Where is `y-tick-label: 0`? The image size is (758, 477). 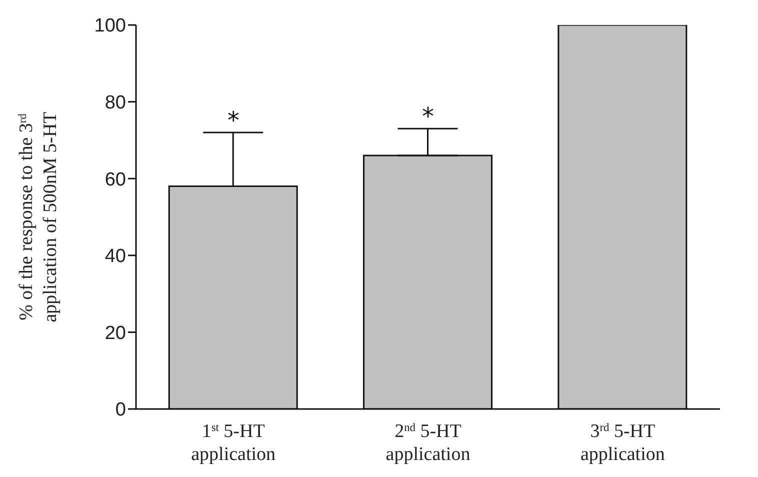 y-tick-label: 0 is located at coordinates (120, 410).